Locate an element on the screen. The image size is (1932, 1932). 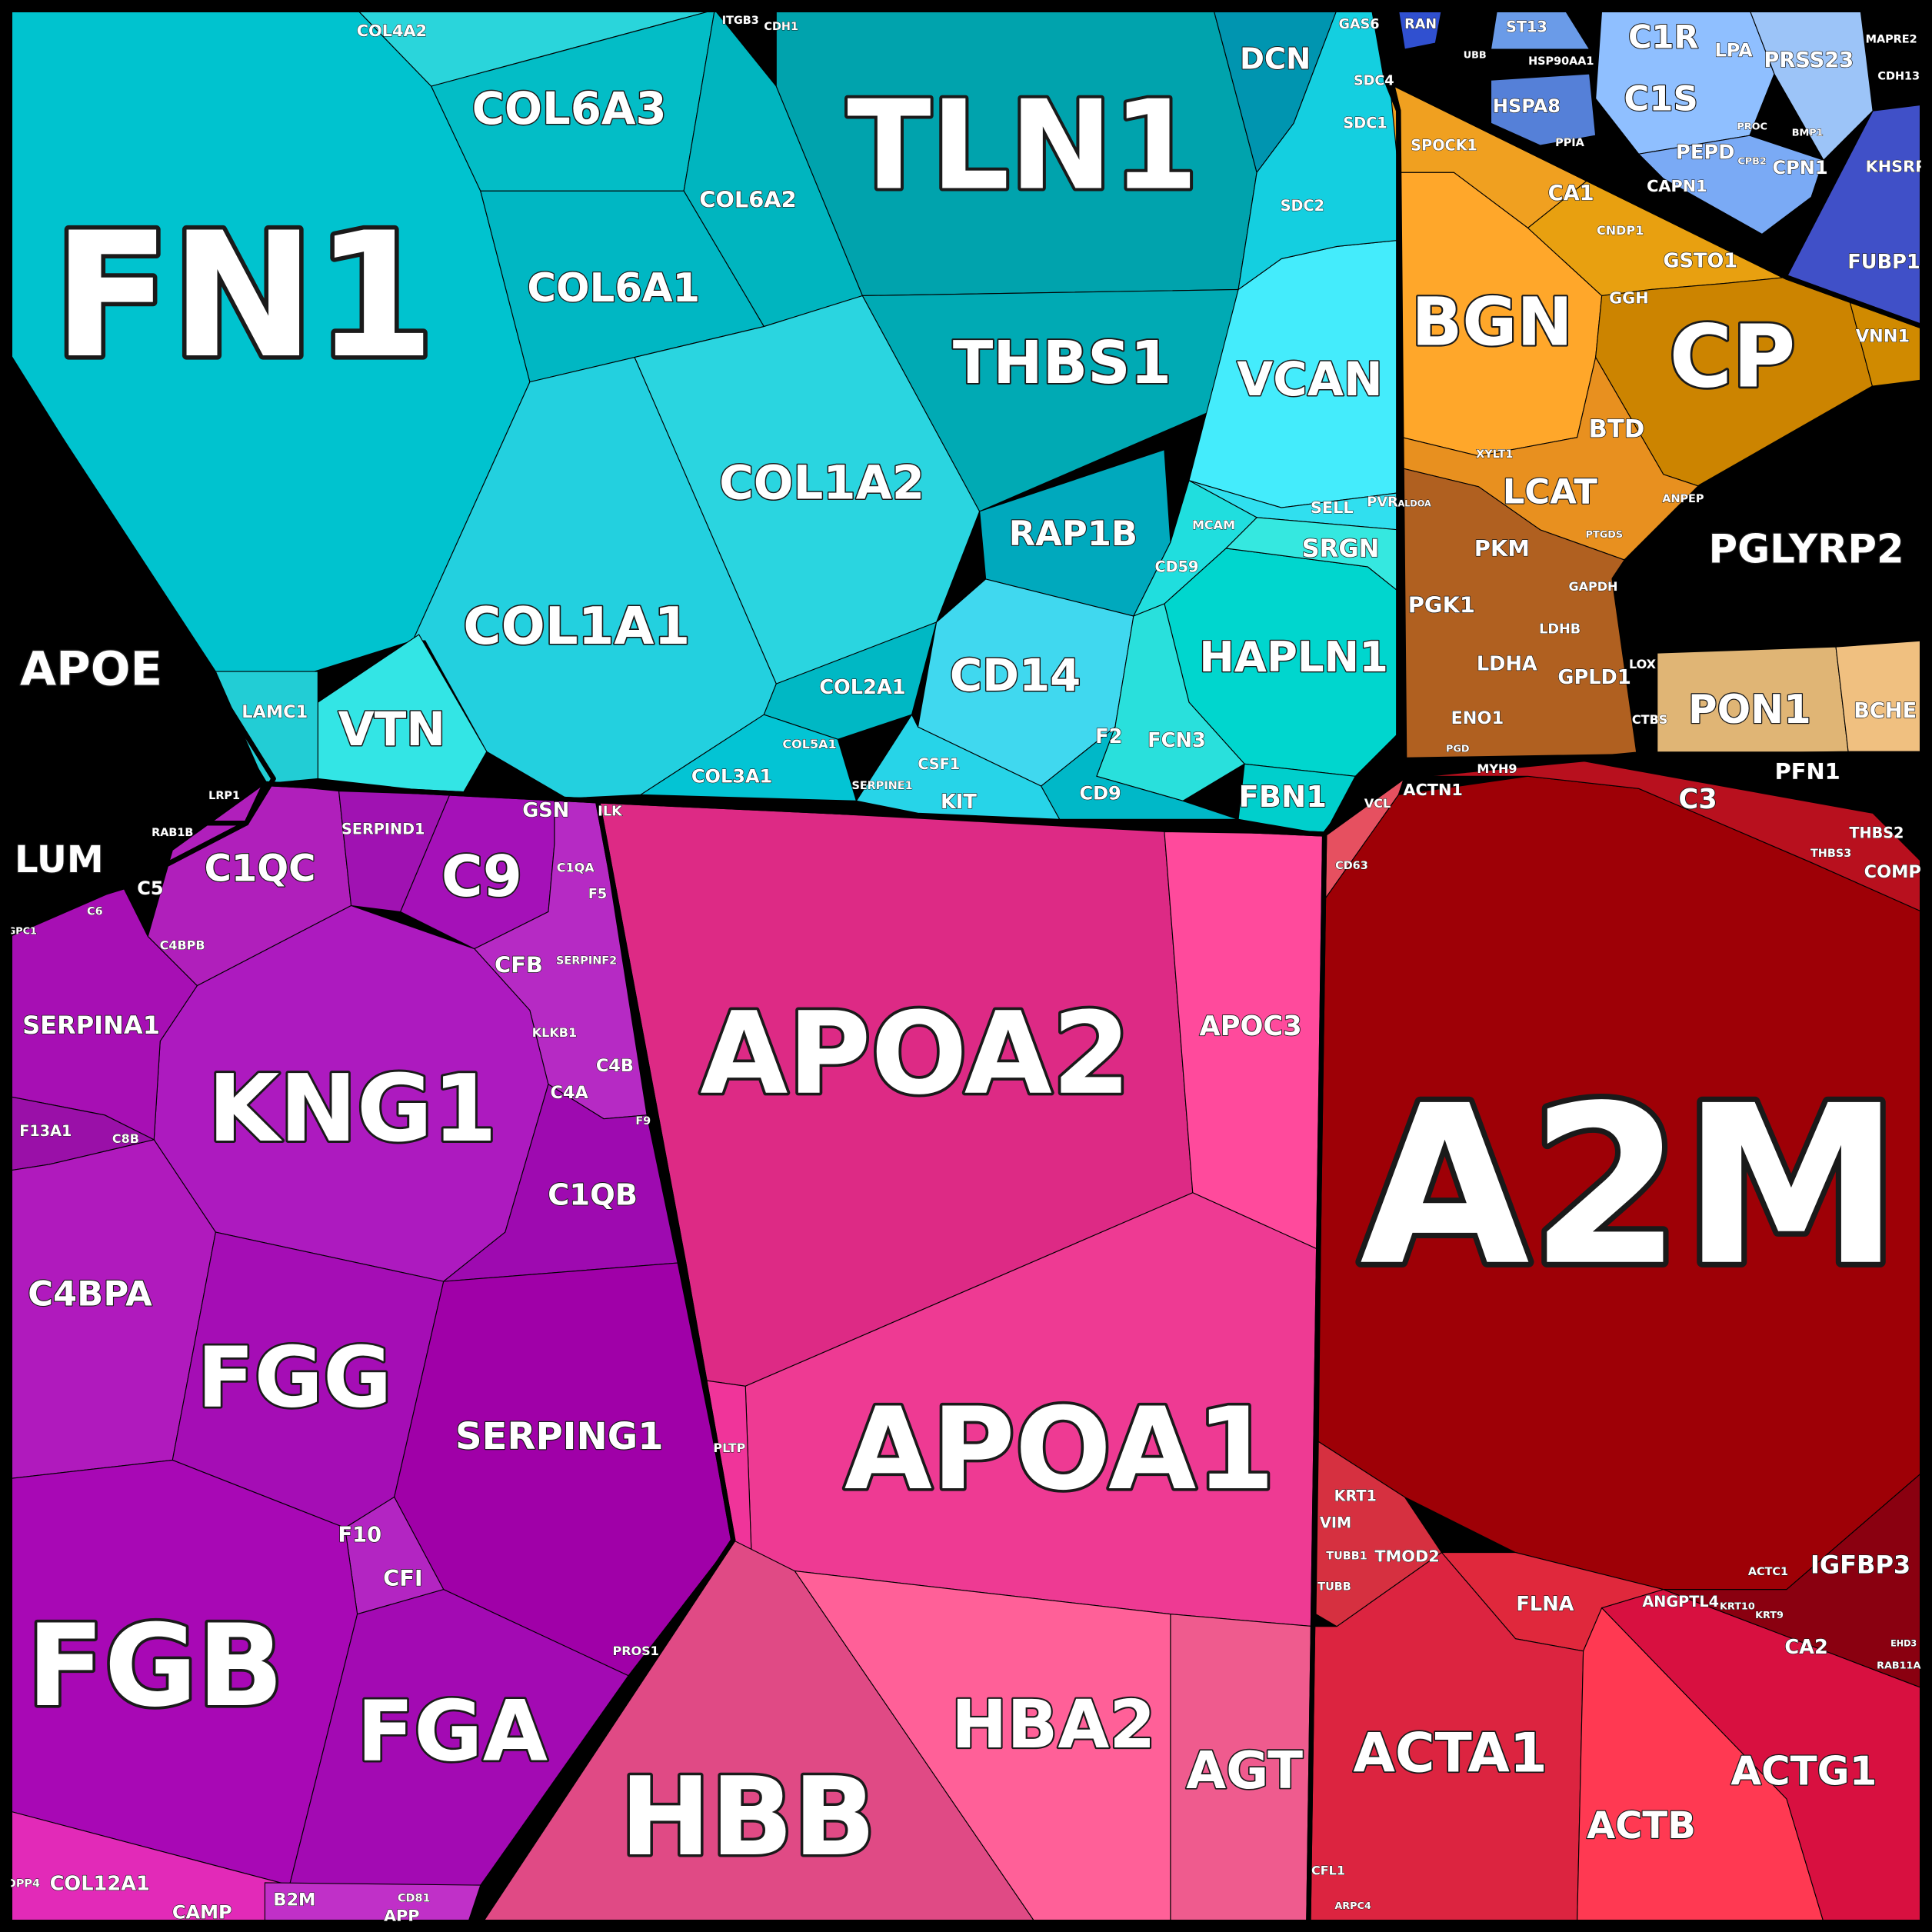
cell-label: COL2A1 is located at coordinates (862, 687).